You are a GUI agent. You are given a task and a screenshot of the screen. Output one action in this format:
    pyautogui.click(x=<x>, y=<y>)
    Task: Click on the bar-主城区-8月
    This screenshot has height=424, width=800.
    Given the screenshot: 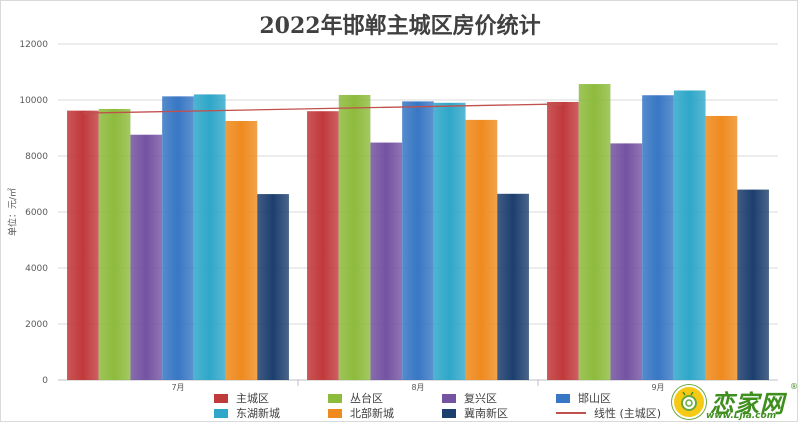 What is the action you would take?
    pyautogui.click(x=323, y=245)
    